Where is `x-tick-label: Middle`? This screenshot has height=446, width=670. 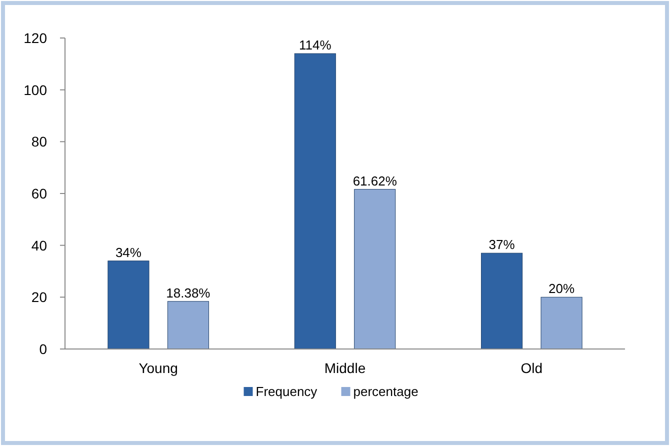 x-tick-label: Middle is located at coordinates (345, 368).